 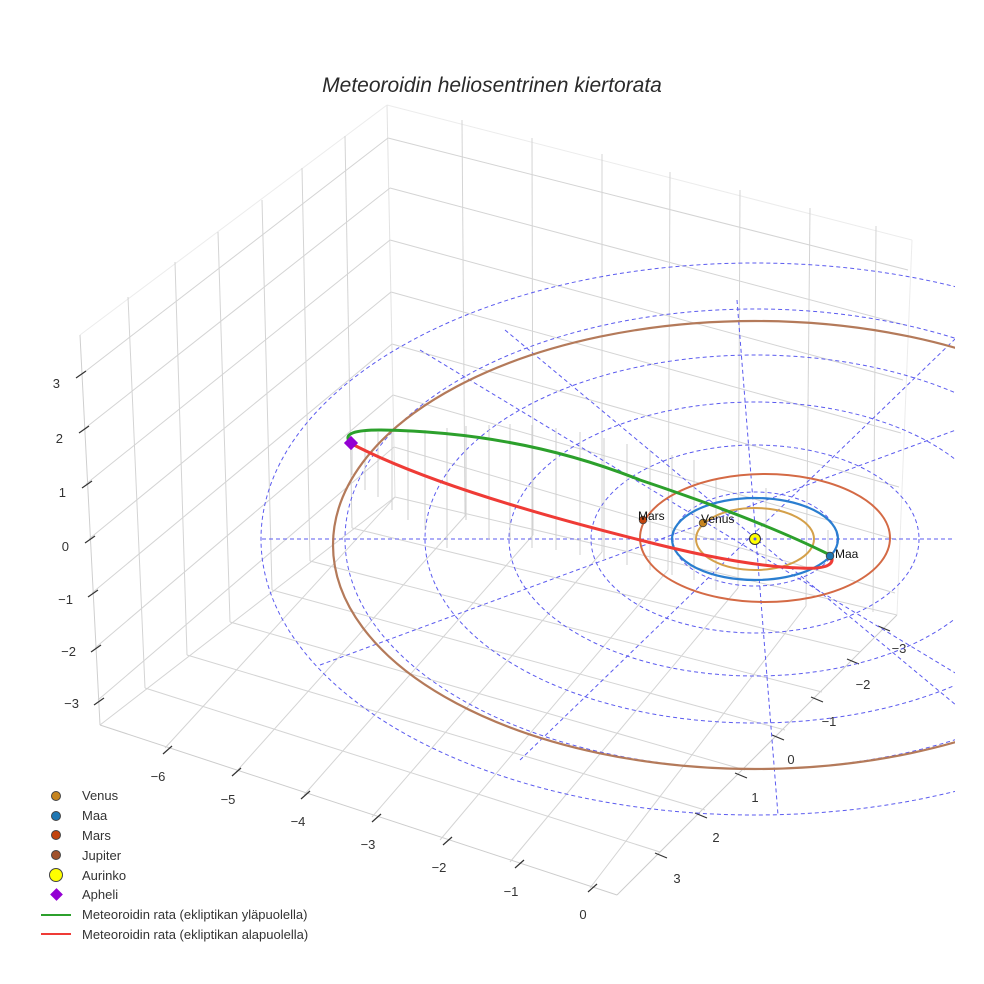 I want to click on earth-marker, so click(x=830, y=556).